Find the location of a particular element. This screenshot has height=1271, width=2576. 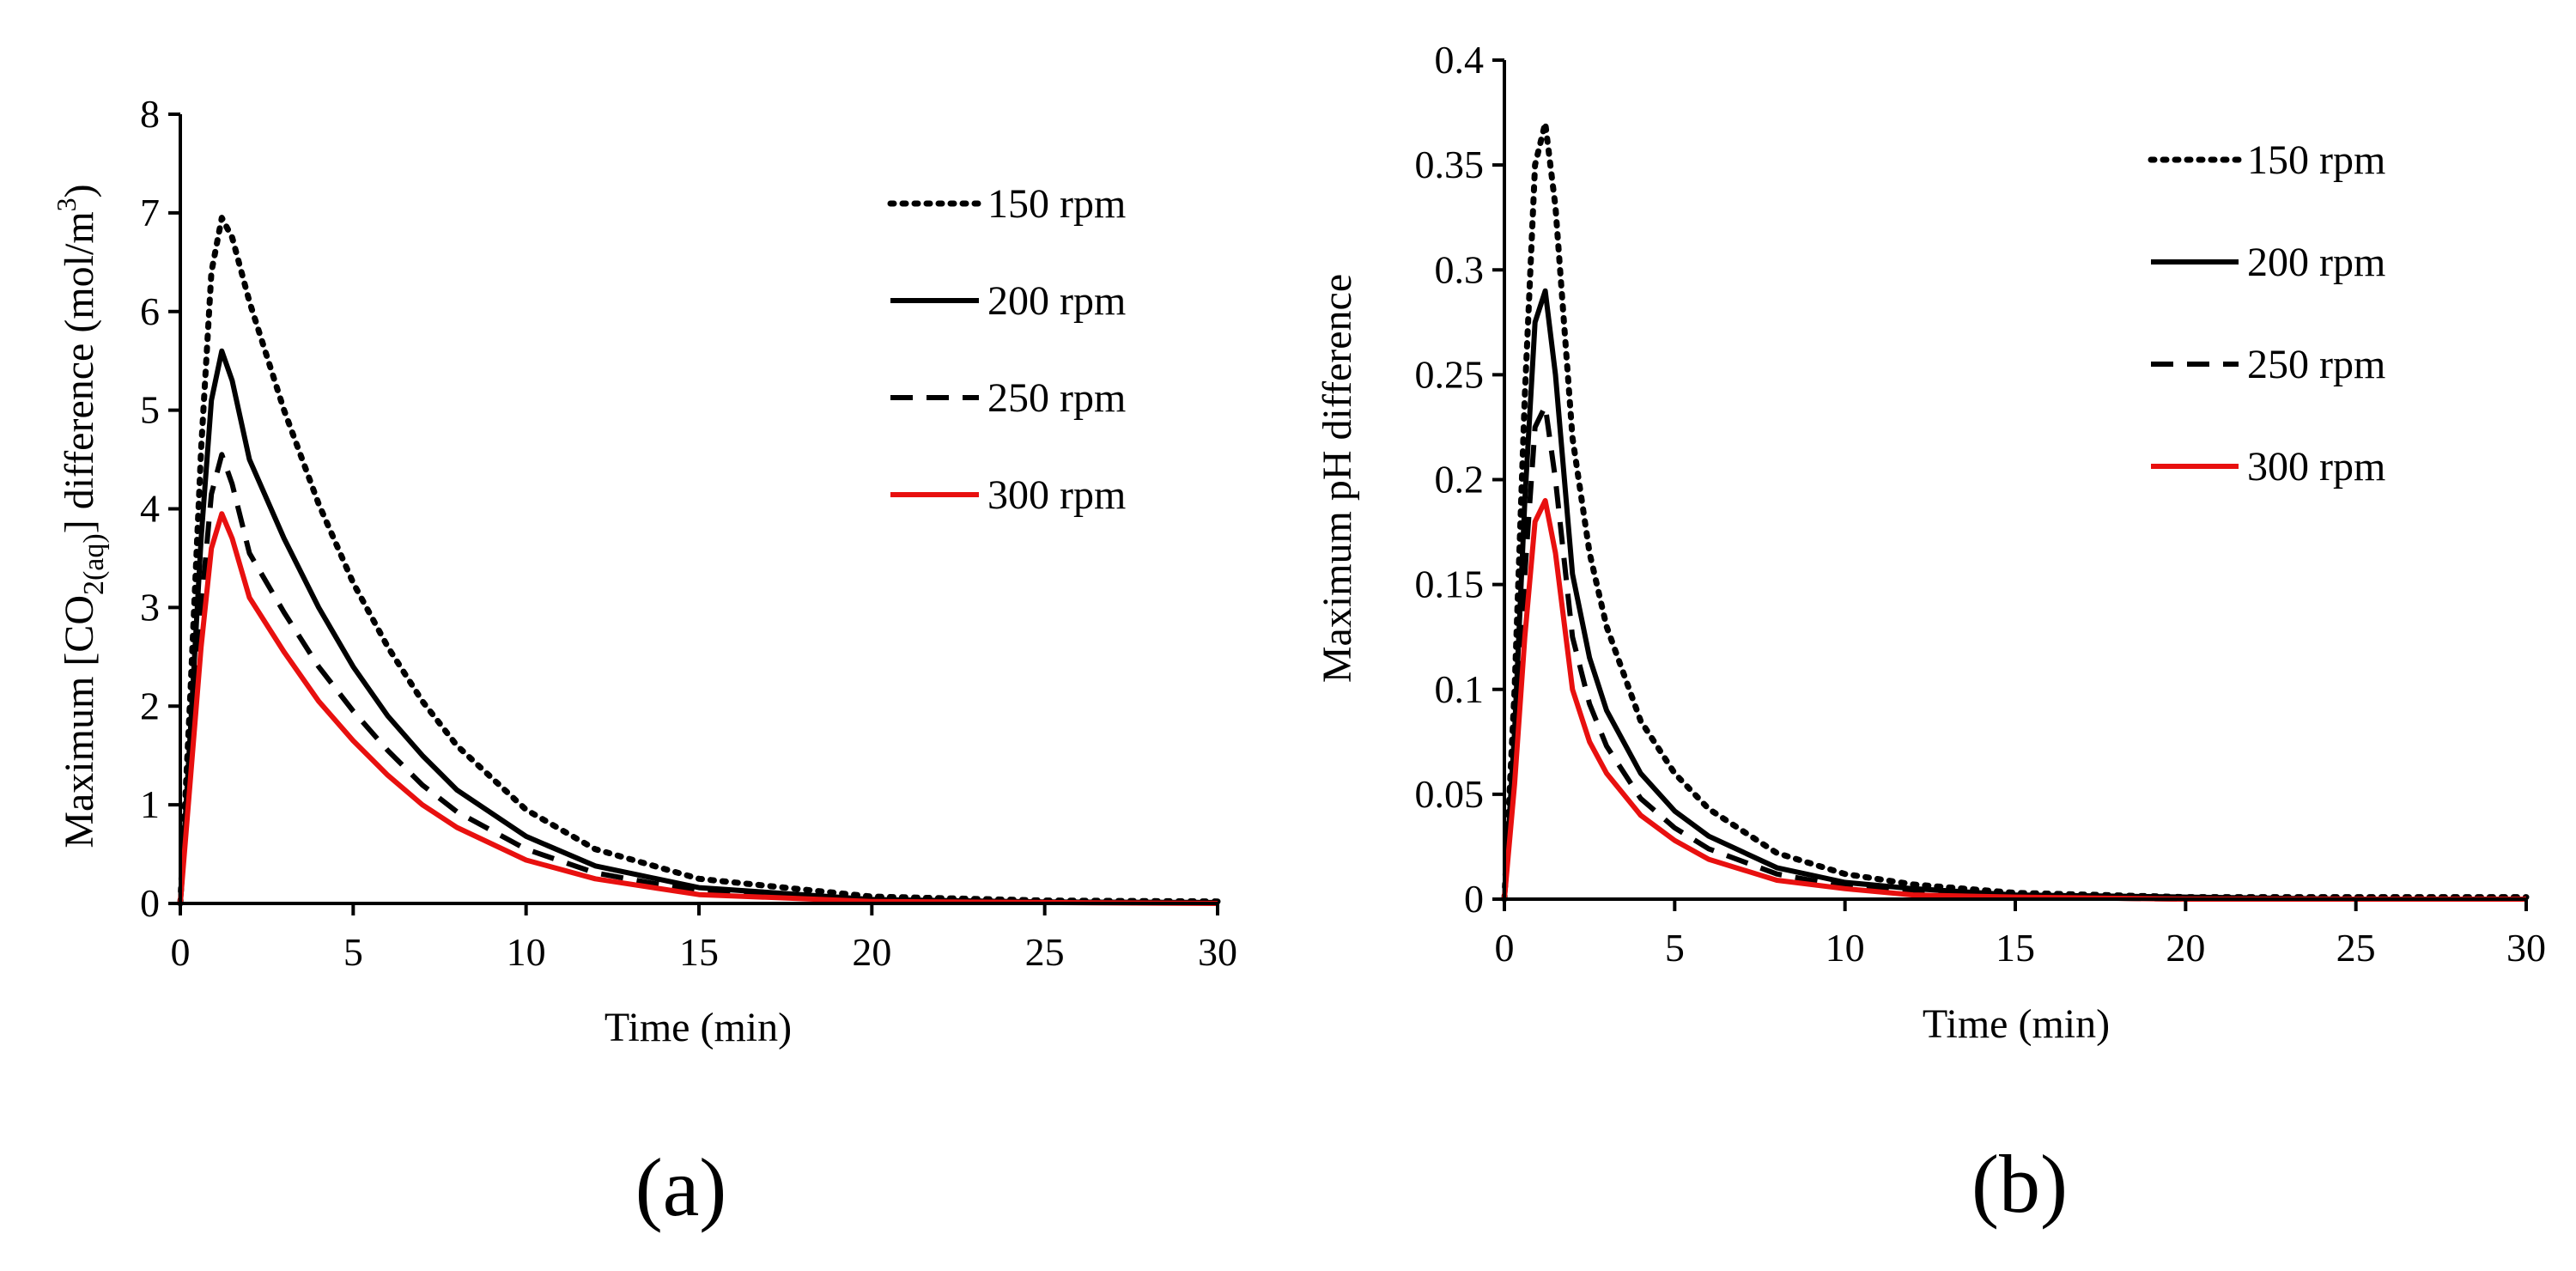

x-tick-label-b-5: 25 is located at coordinates (2356, 948).